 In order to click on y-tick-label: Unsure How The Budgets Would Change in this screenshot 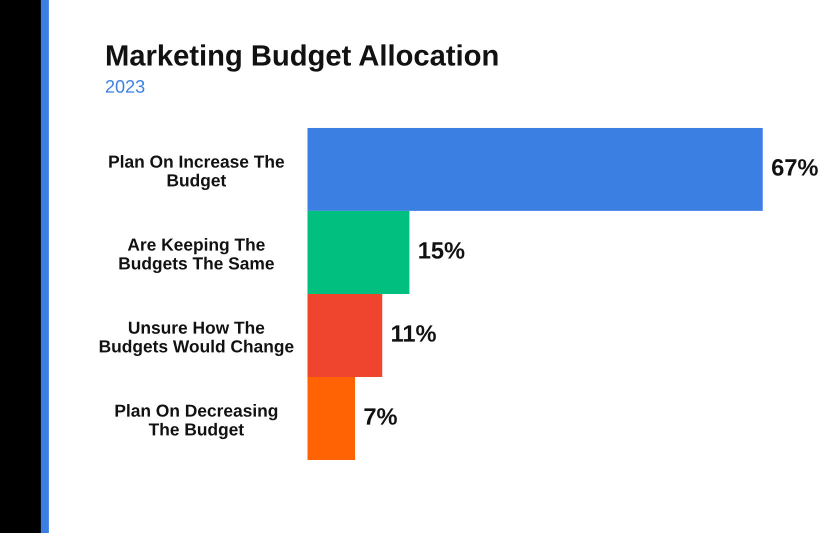, I will do `click(197, 338)`.